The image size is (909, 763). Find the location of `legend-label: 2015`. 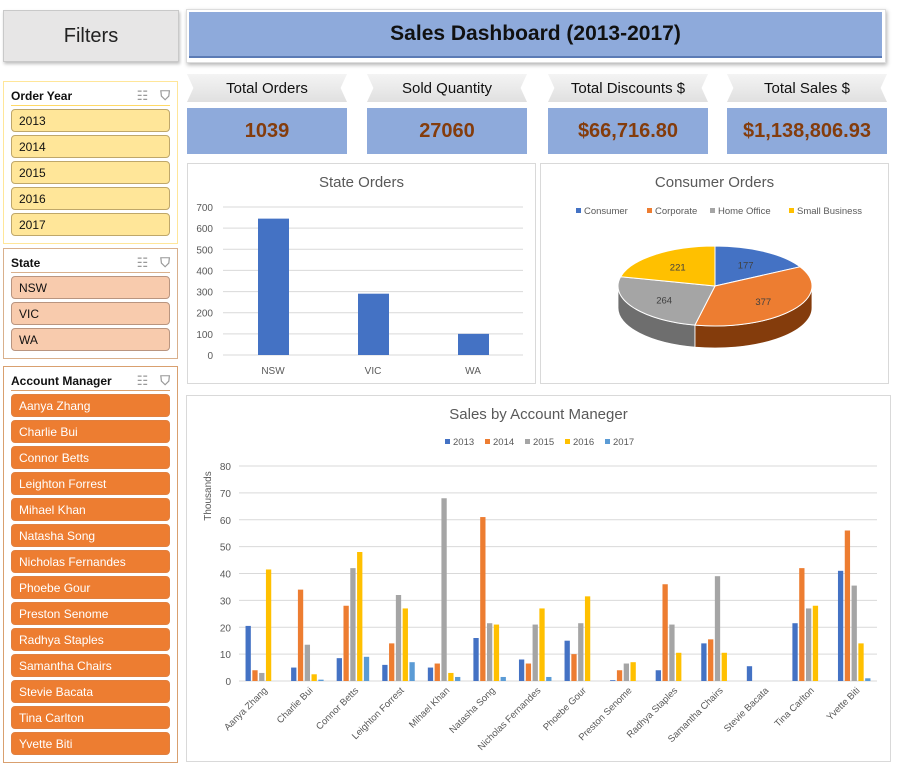

legend-label: 2015 is located at coordinates (543, 442).